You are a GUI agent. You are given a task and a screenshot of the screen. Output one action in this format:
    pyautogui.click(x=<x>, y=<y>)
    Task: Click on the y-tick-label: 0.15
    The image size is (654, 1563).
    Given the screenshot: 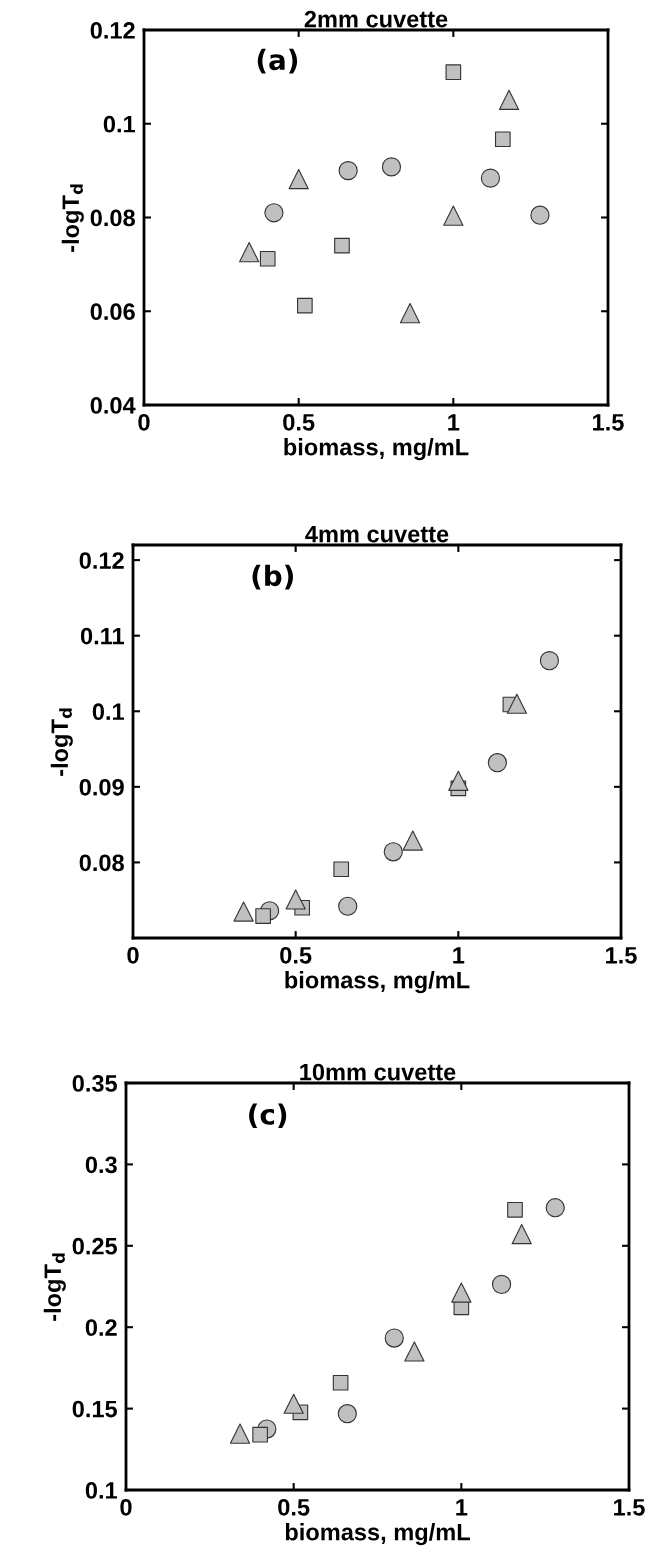 What is the action you would take?
    pyautogui.click(x=95, y=1409)
    